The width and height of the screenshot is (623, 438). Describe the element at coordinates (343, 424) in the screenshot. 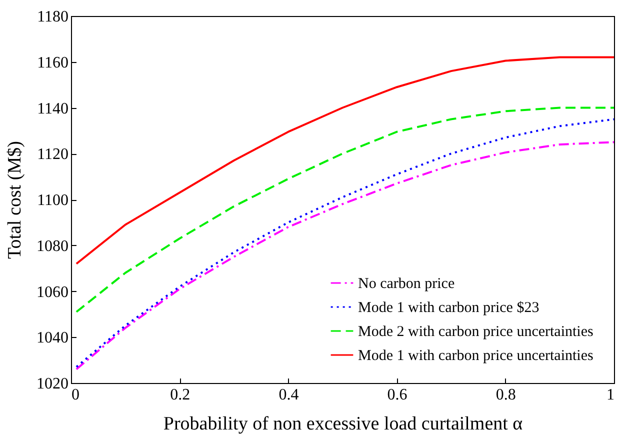

I see `x-axis-title: Probability of non excessive load curtailment α` at that location.